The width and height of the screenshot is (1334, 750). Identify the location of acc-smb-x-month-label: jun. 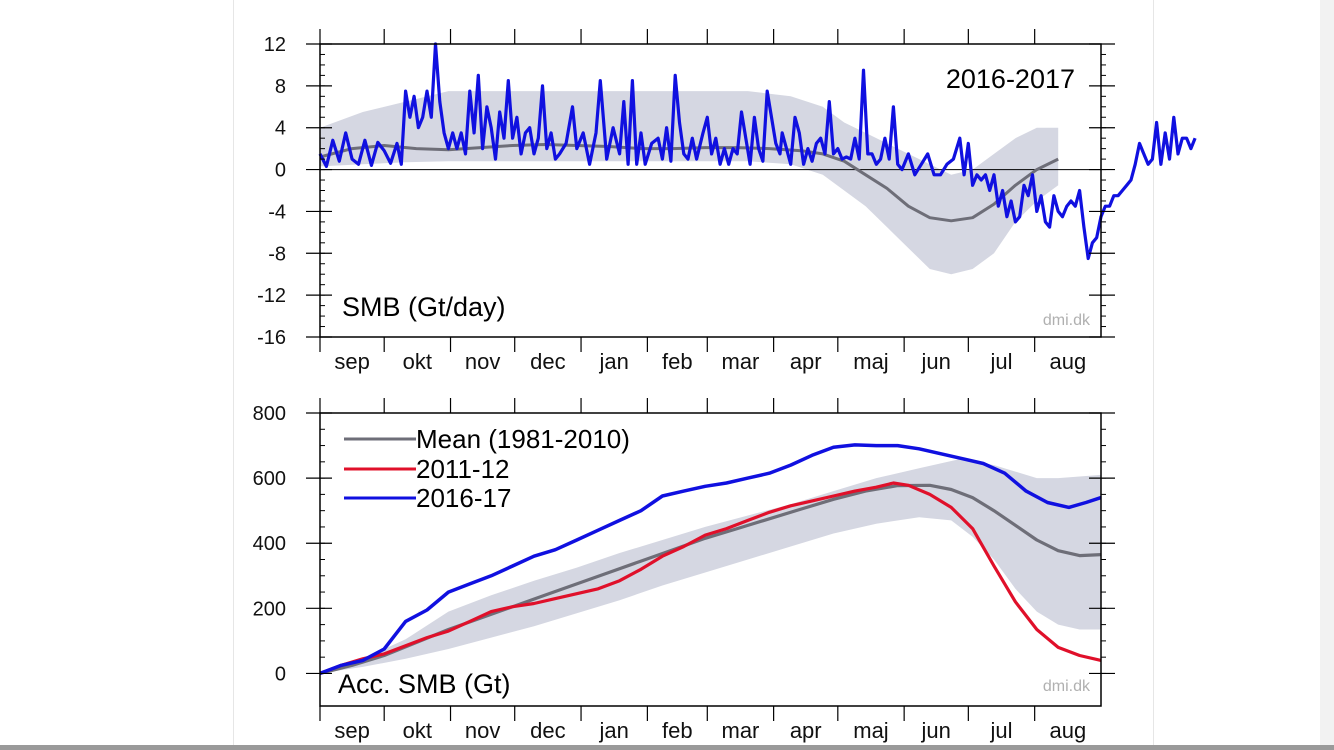
(936, 730).